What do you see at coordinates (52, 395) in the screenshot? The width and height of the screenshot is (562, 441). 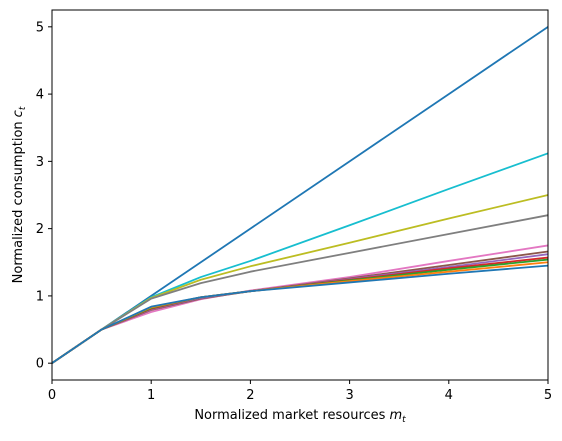 I see `x-tick-label-0: 0` at bounding box center [52, 395].